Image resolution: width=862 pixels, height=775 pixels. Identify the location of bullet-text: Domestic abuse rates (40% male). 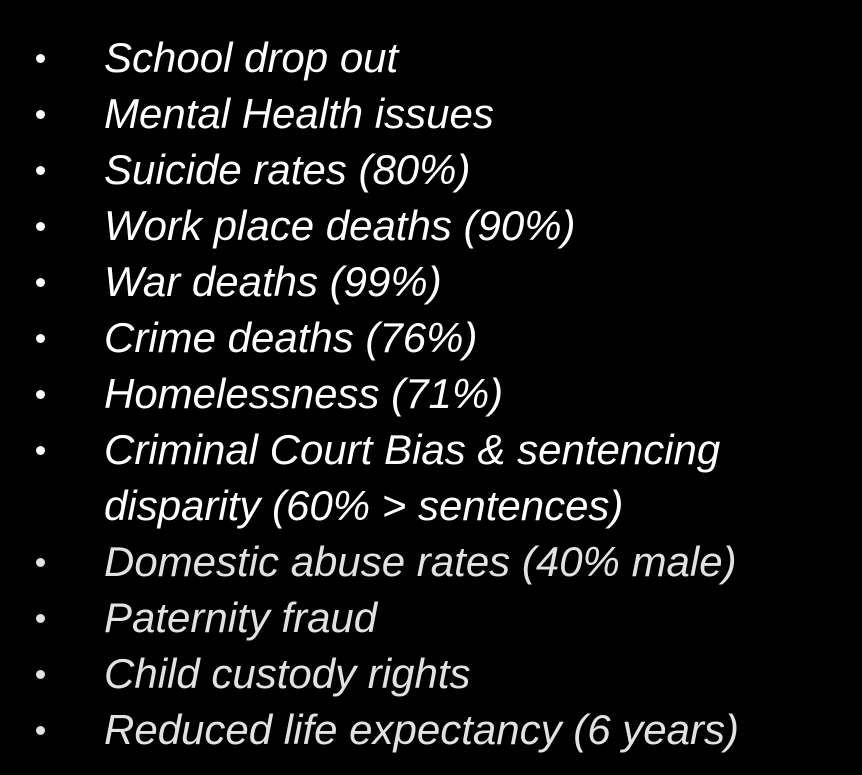
(420, 561).